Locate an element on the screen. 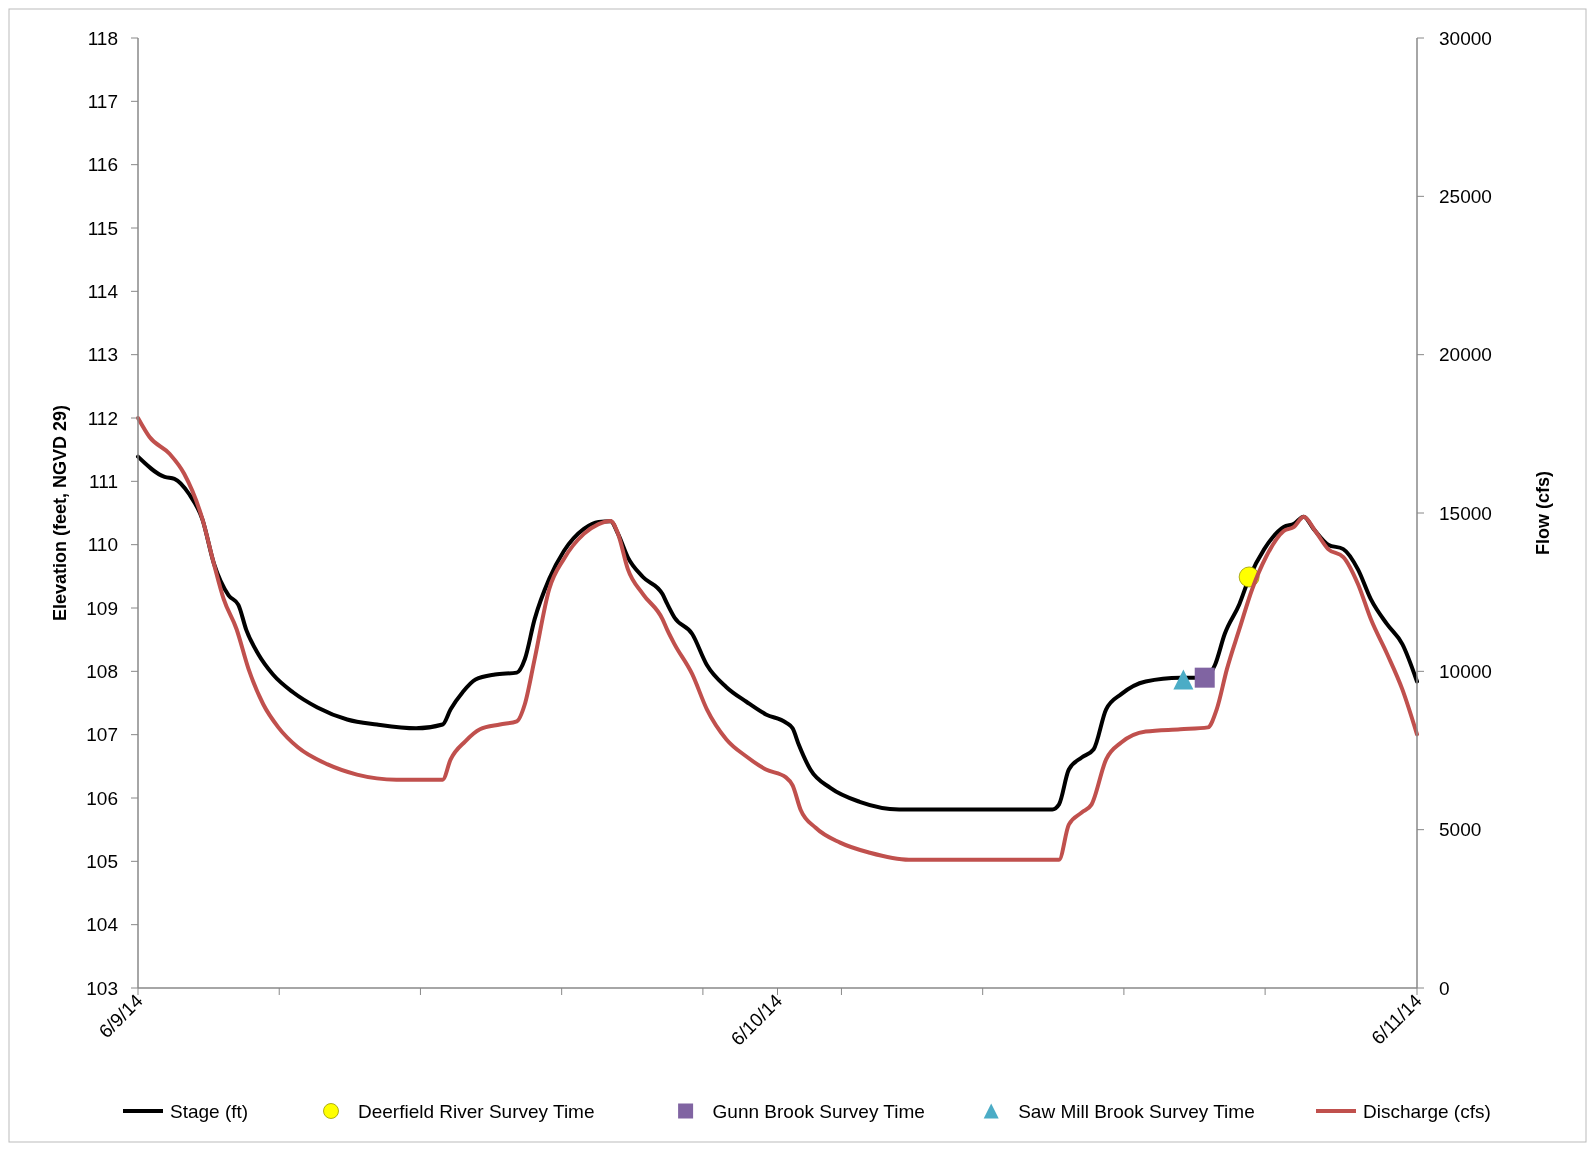 This screenshot has height=1151, width=1595. y-tick-label: 111 is located at coordinates (103, 481).